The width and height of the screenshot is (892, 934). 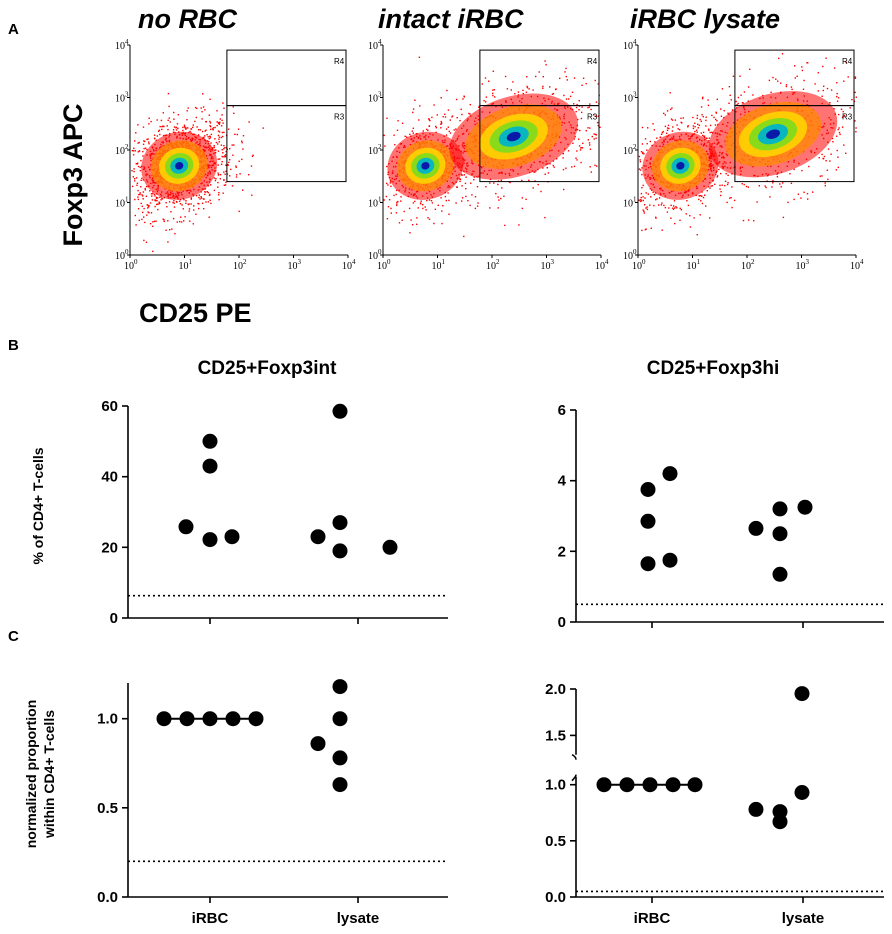 I want to click on flow-x-axis-label: CD25 PE, so click(x=195, y=313).